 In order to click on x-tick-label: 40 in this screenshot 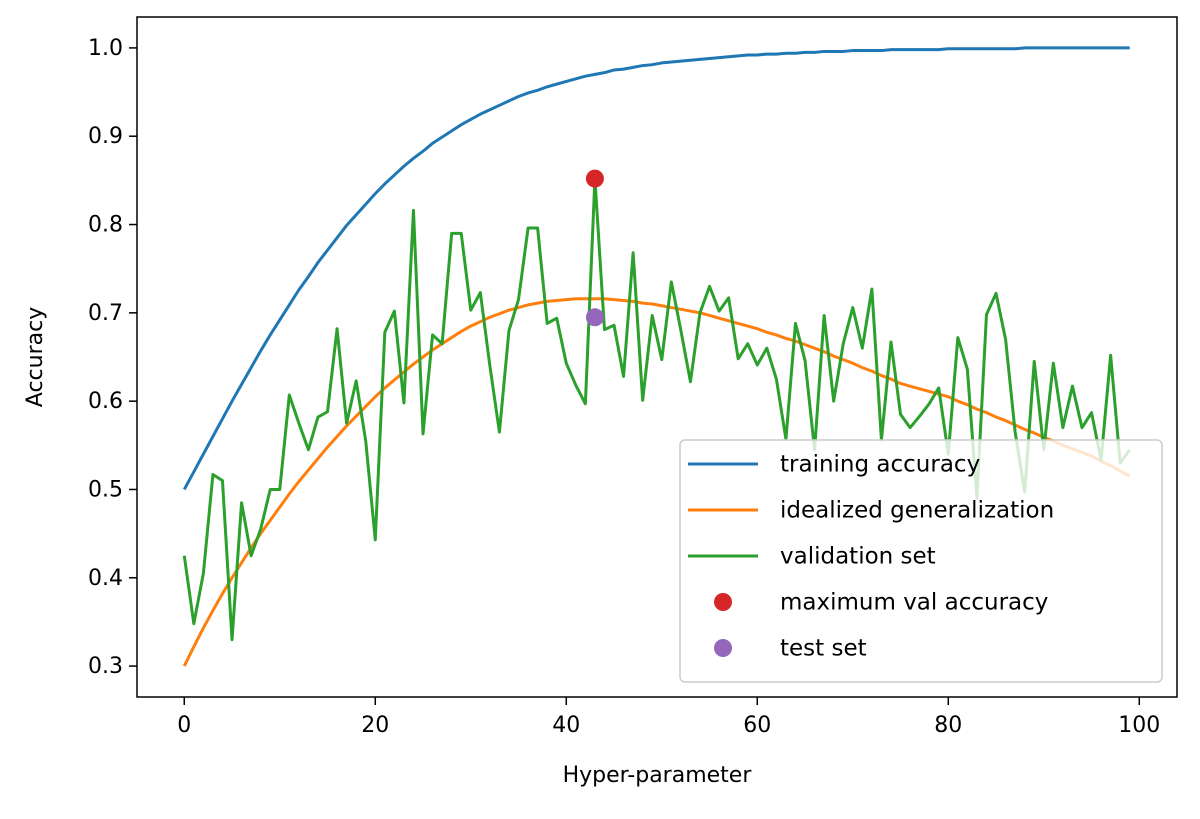, I will do `click(566, 725)`.